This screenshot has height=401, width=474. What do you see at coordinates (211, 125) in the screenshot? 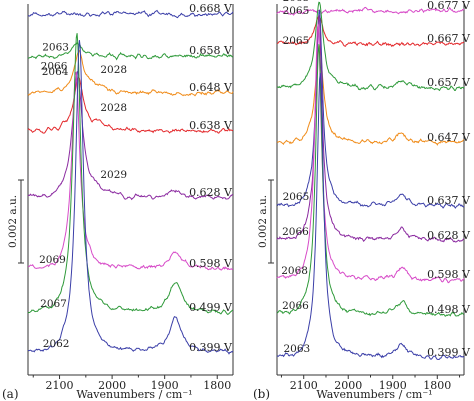
I see `potential-label: 0.638 V` at bounding box center [211, 125].